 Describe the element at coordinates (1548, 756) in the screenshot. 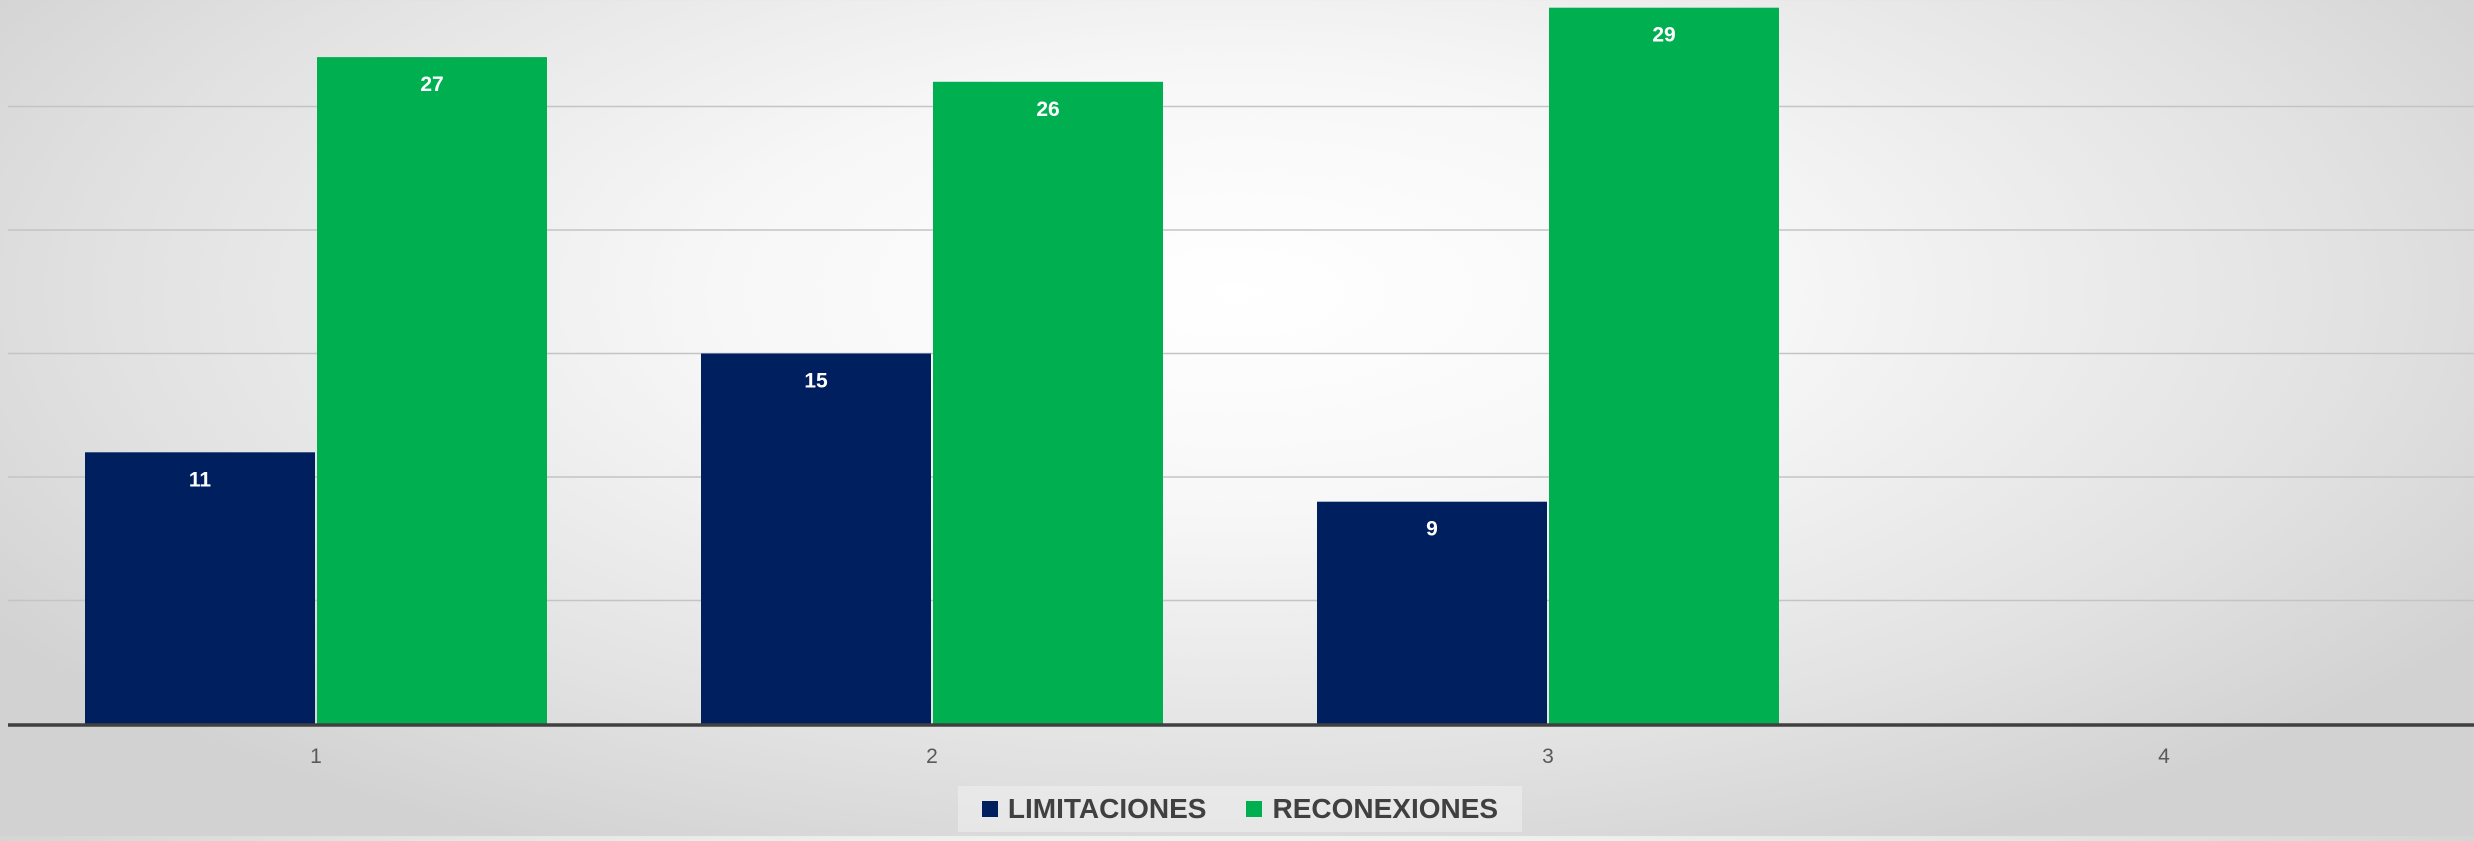

I see `x-tick-label: 3` at that location.